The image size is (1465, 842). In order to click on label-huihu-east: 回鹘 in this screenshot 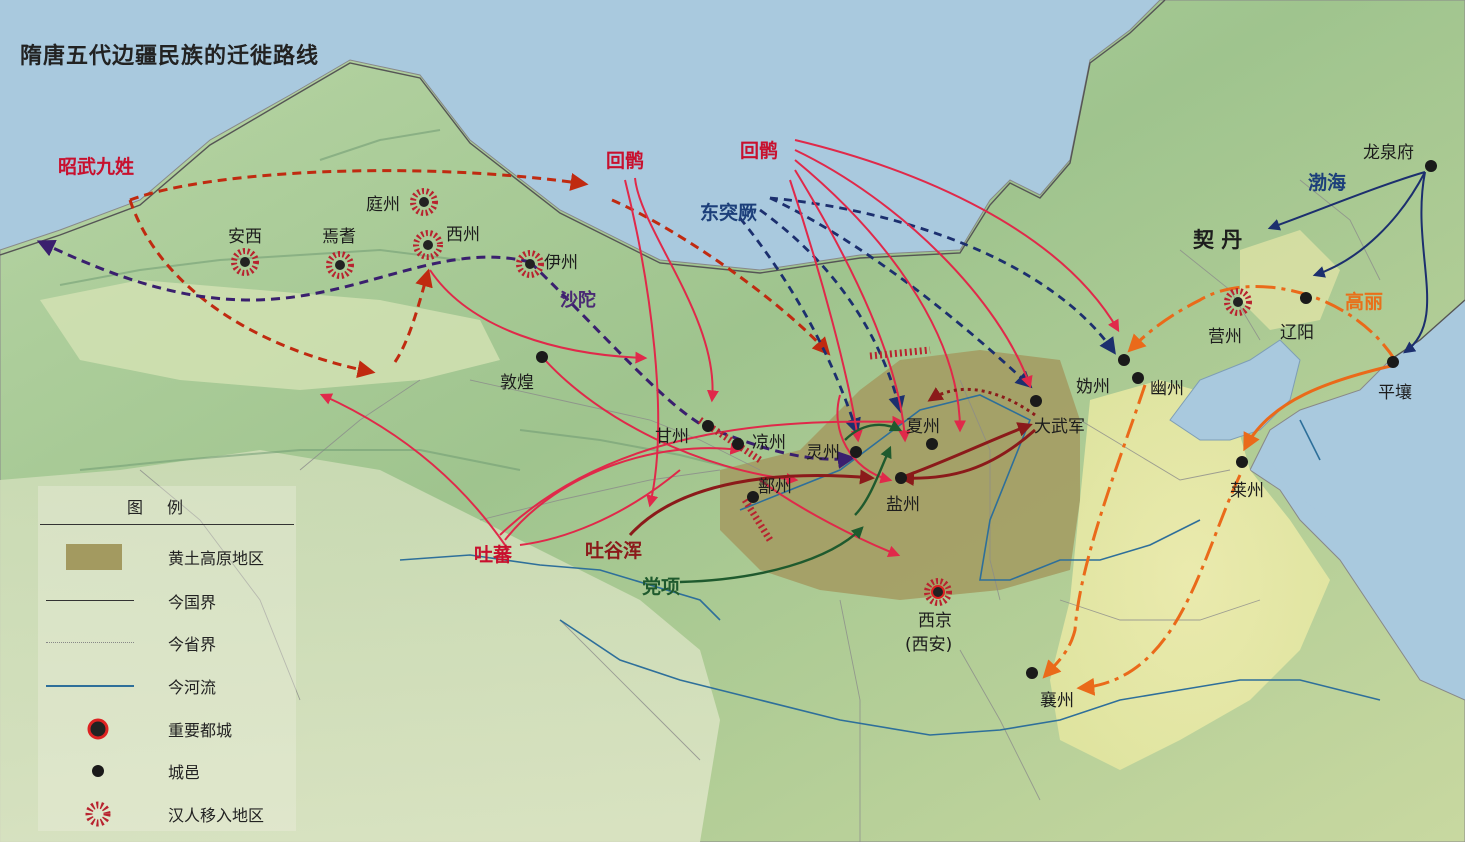, I will do `click(759, 151)`.